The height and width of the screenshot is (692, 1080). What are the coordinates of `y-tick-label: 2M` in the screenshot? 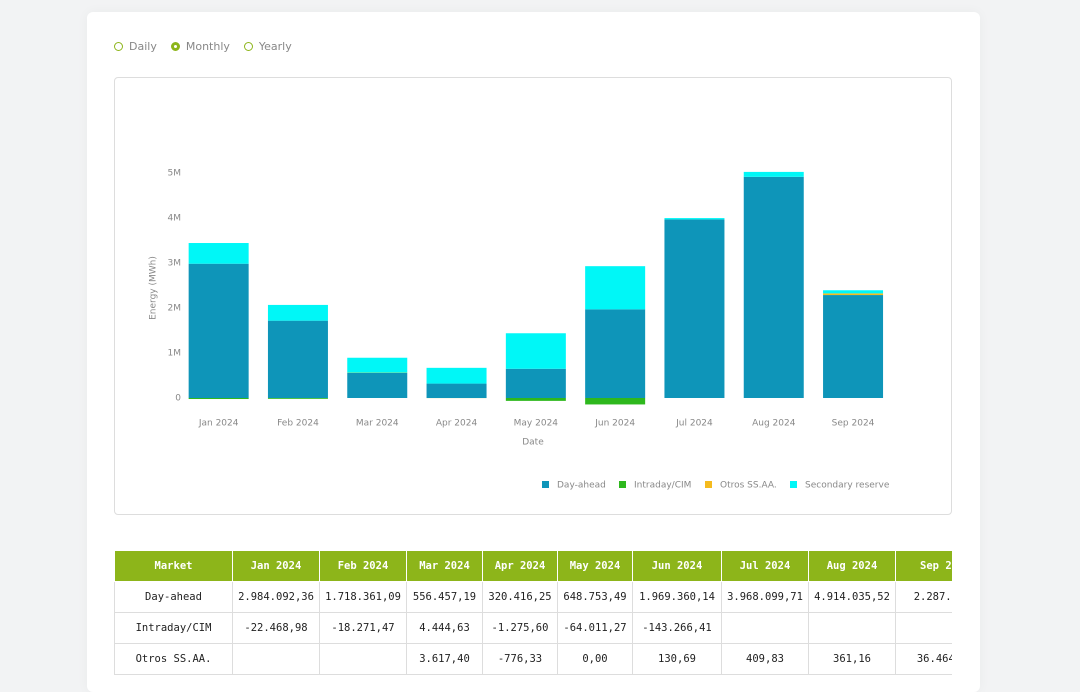 It's located at (175, 309).